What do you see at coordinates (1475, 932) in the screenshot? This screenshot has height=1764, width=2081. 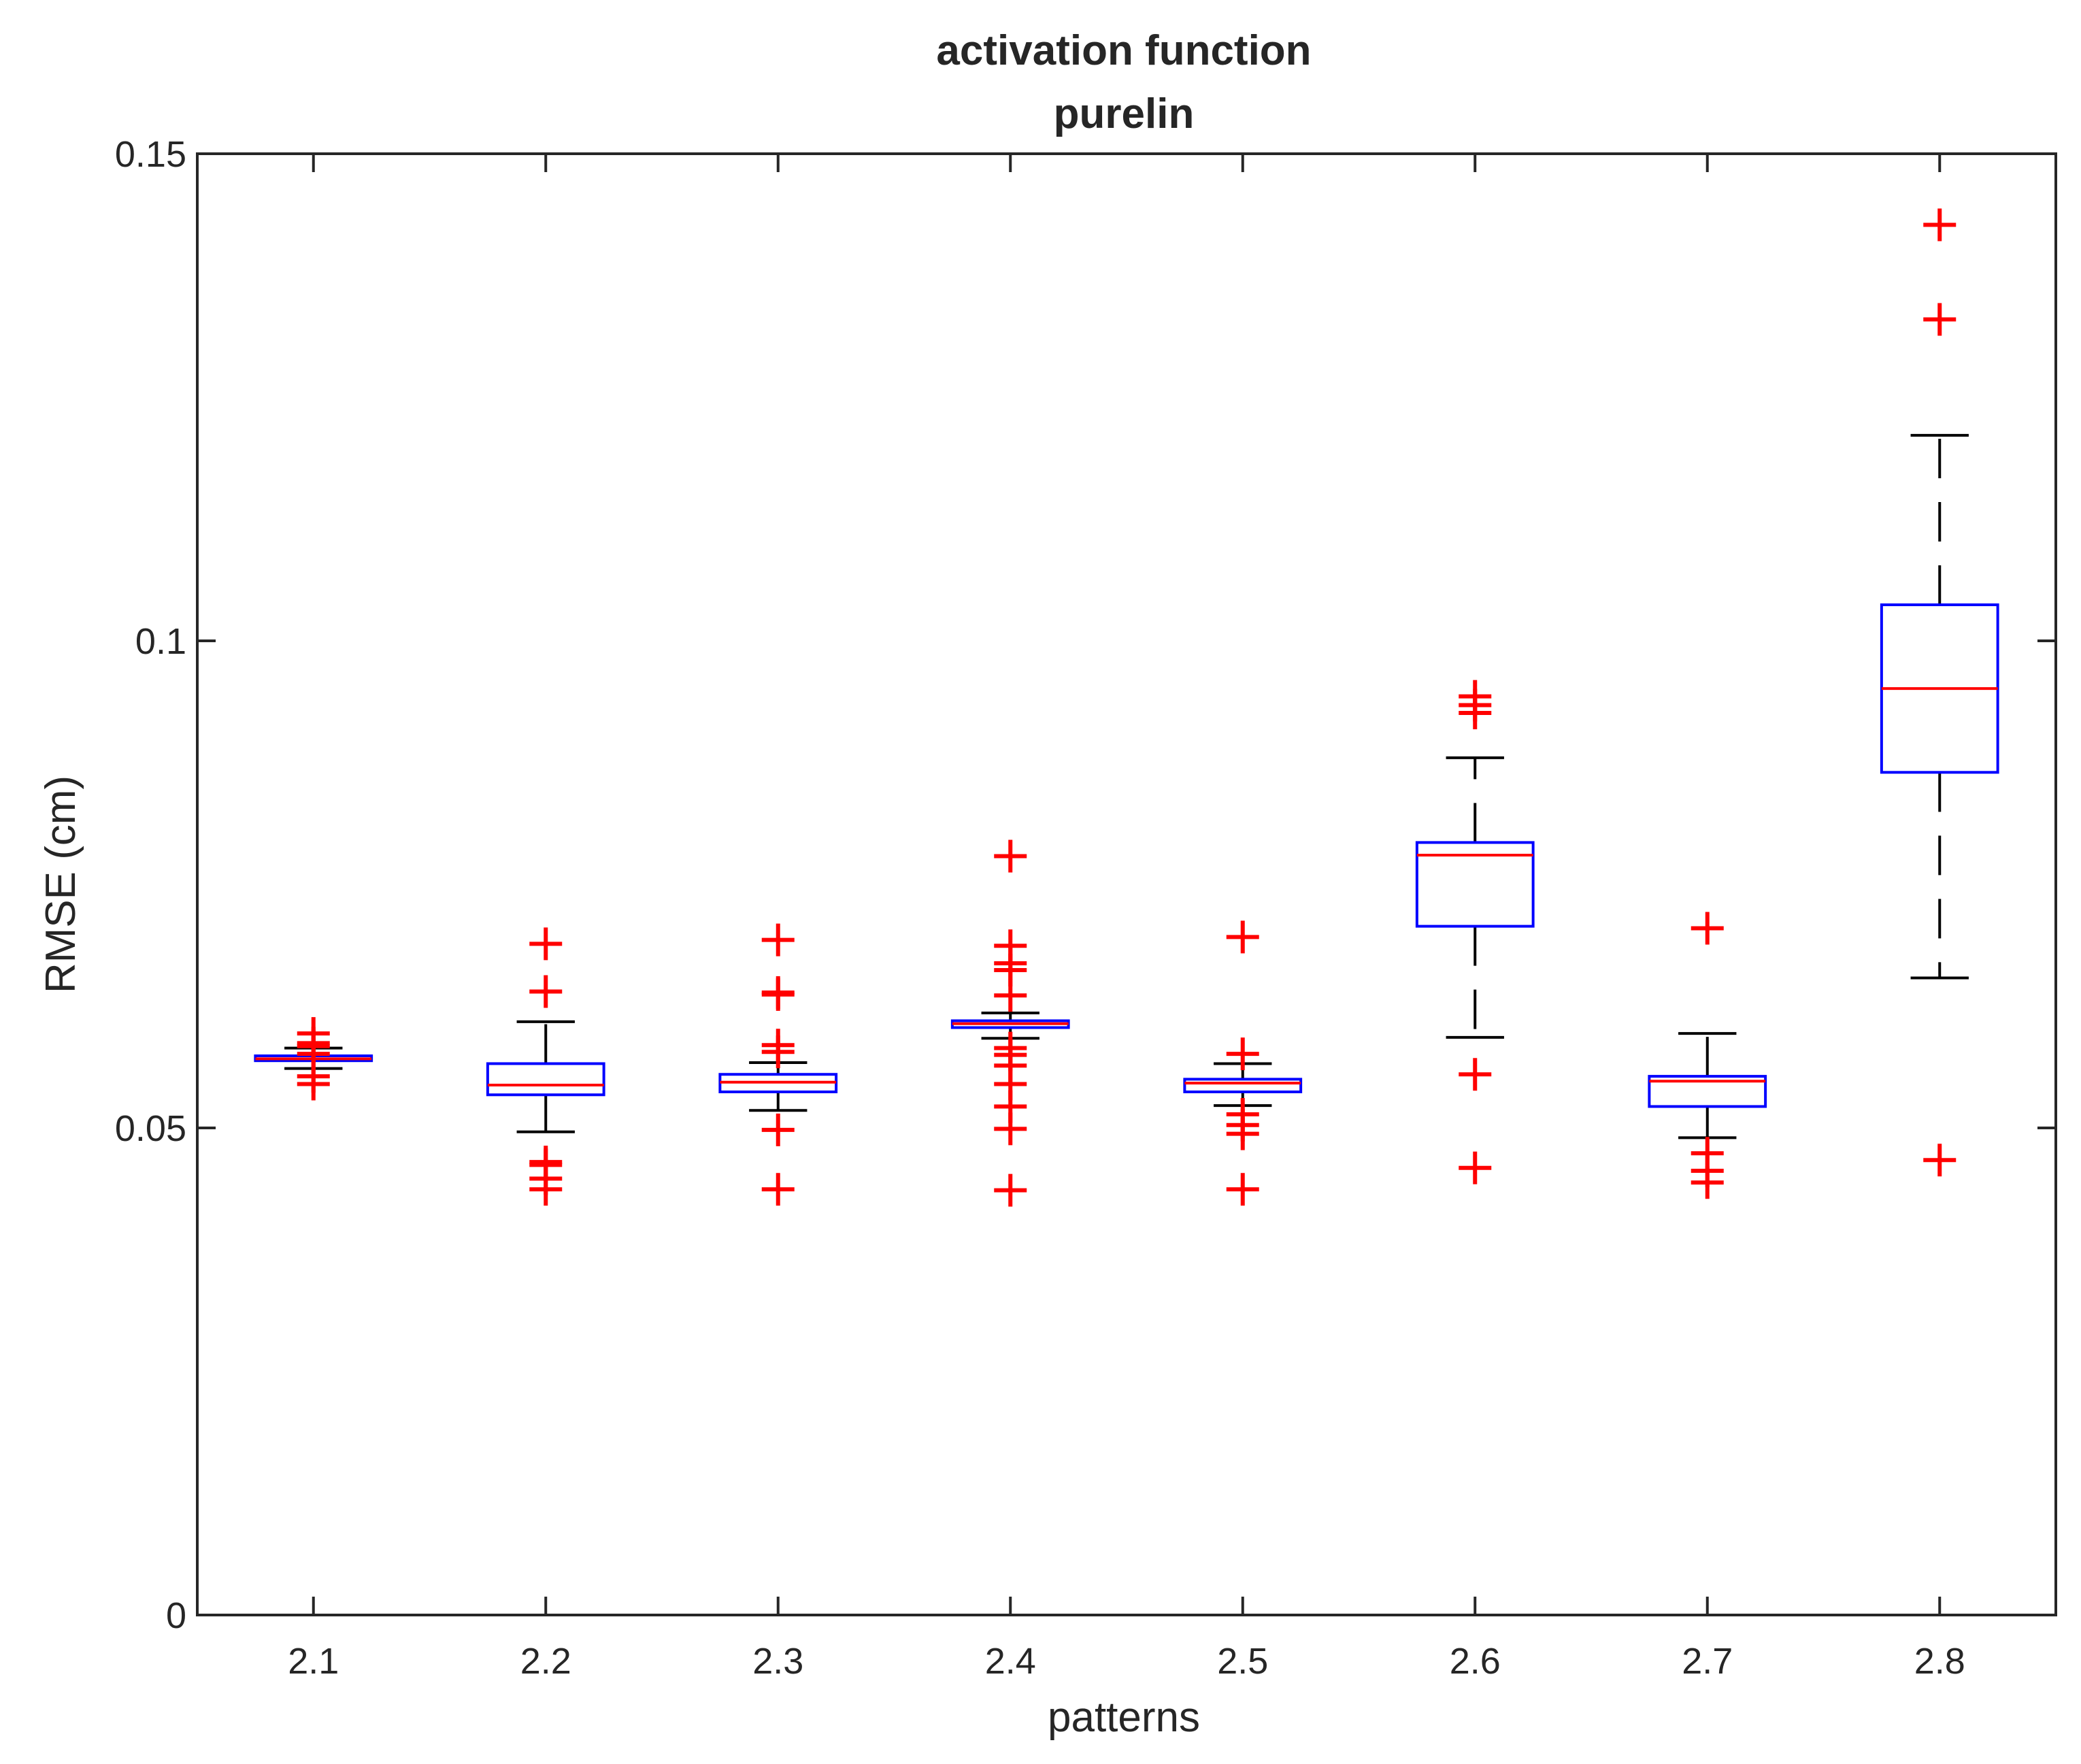 I see `box-group-2.6` at bounding box center [1475, 932].